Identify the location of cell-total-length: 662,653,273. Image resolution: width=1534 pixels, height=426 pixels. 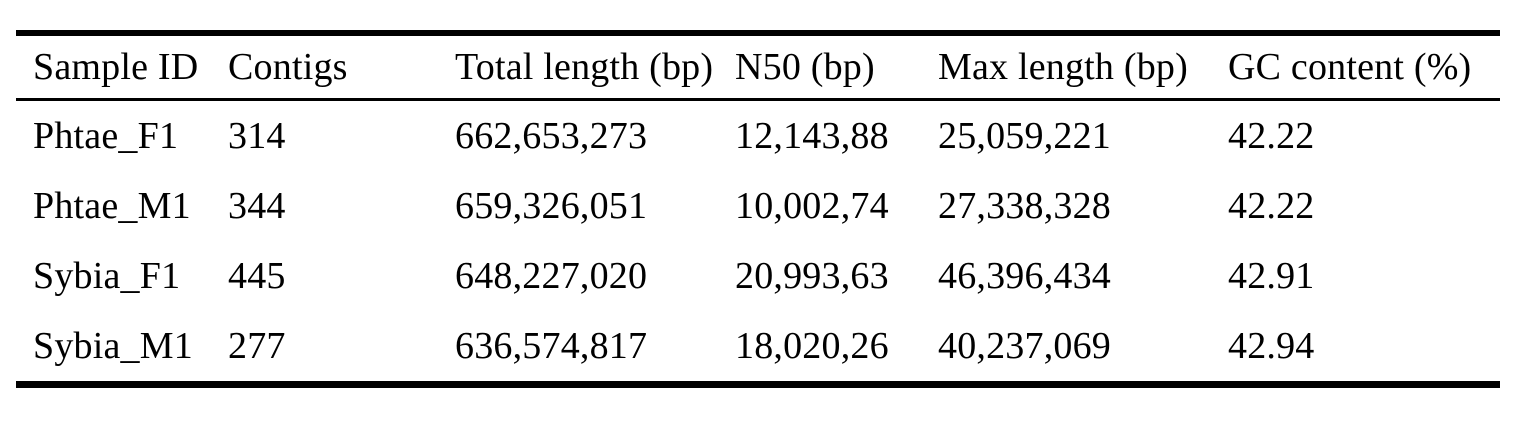
(551, 136).